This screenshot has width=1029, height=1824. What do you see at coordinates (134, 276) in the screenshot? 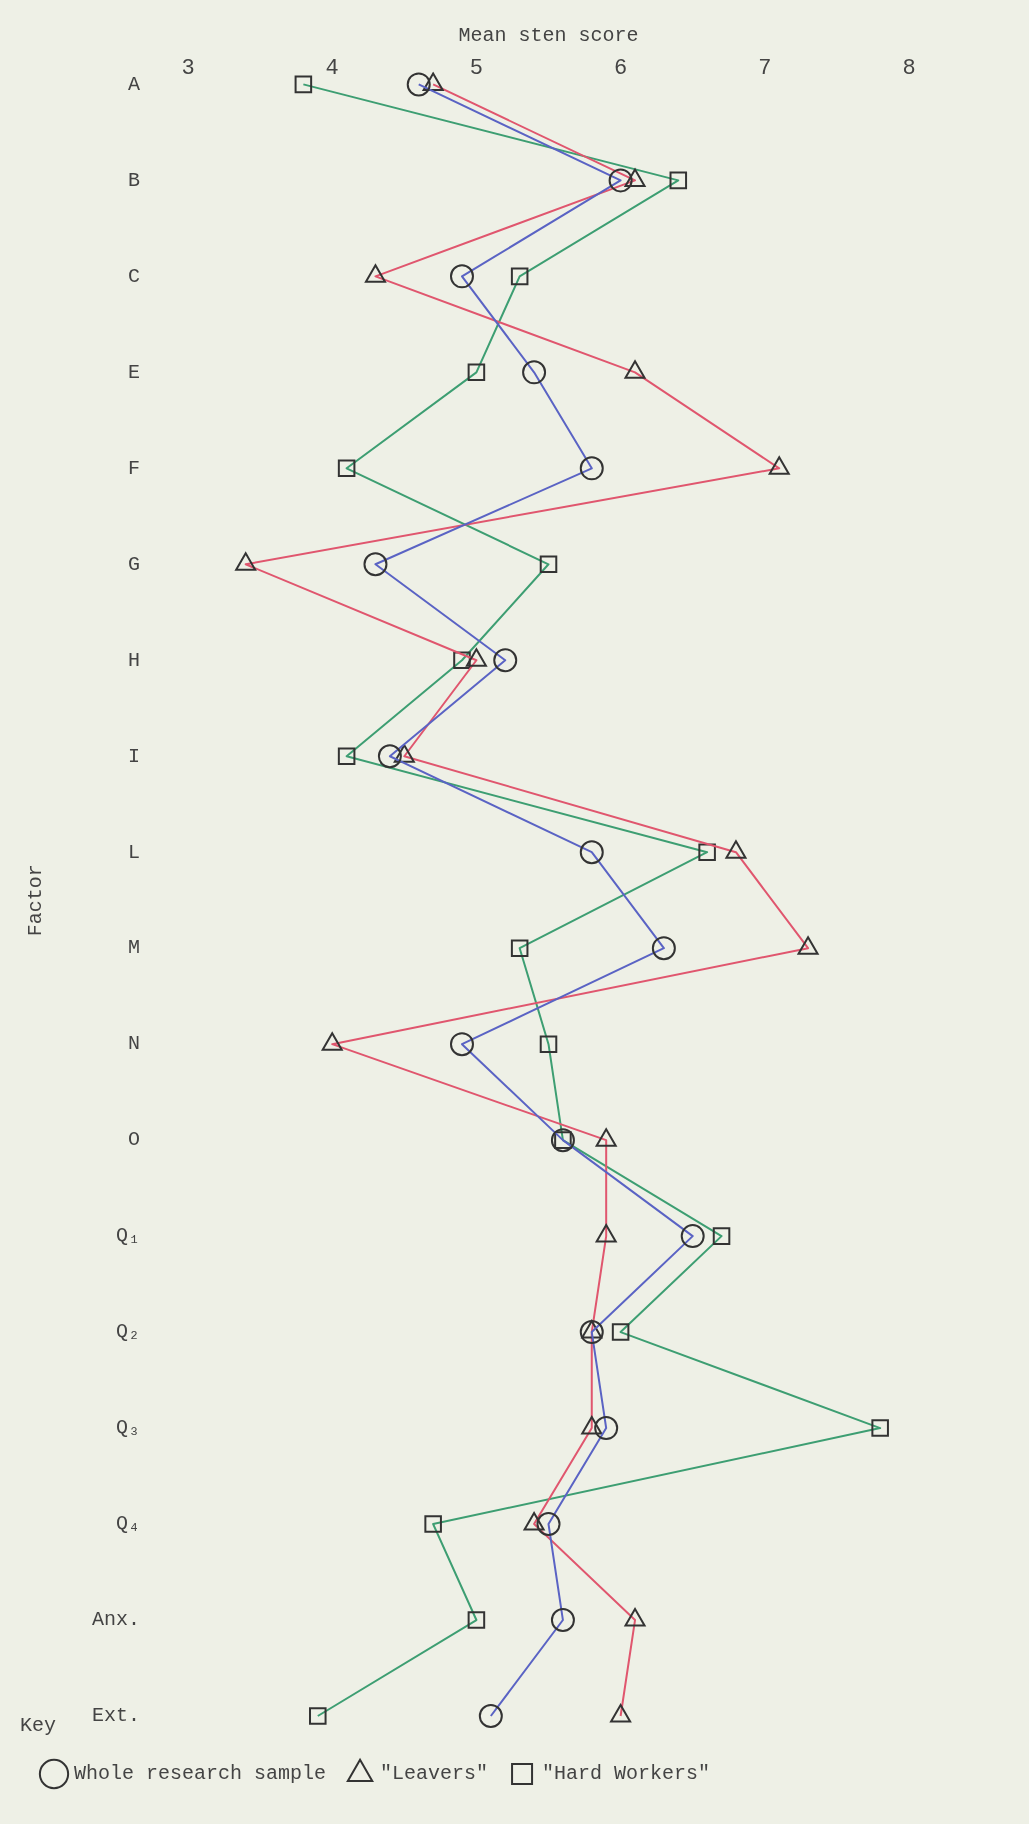
I see `y-tick-label: C` at bounding box center [134, 276].